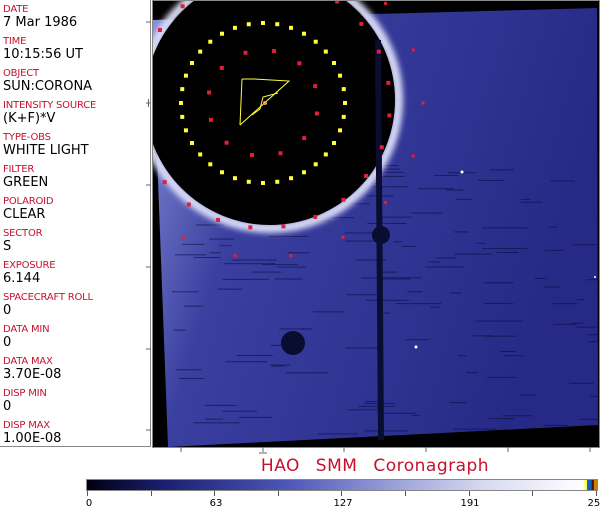 This screenshot has width=600, height=512. I want to click on field-label: TIME, so click(15, 41).